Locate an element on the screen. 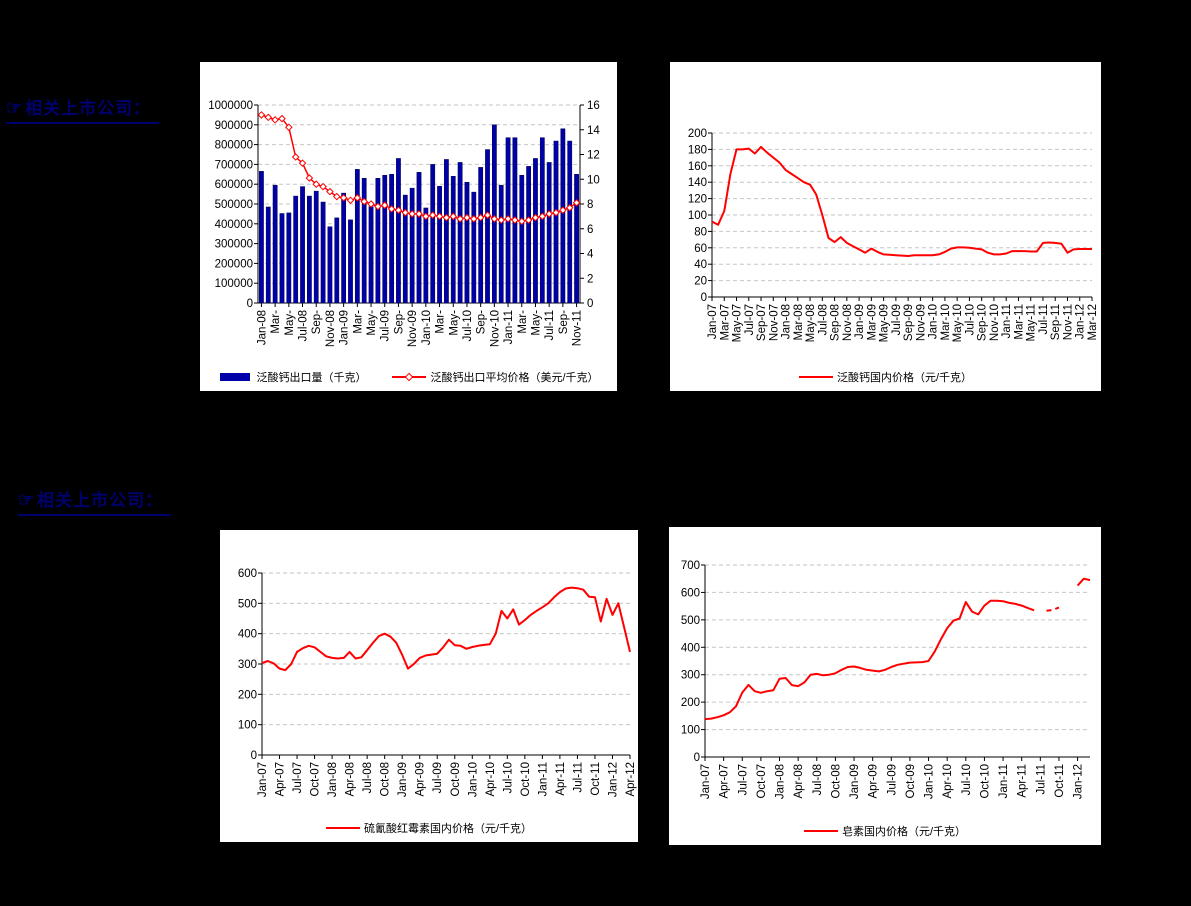 The image size is (1191, 906). legend-item: 硫氰酸红霉素国内价格（元/千克） is located at coordinates (428, 828).